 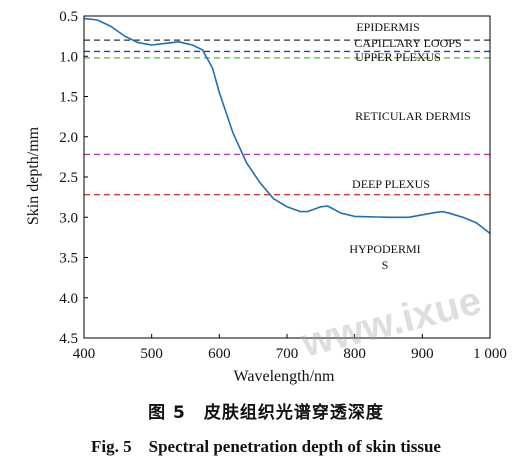 I want to click on y-axis-label: Skin depth/mm, so click(x=33, y=175).